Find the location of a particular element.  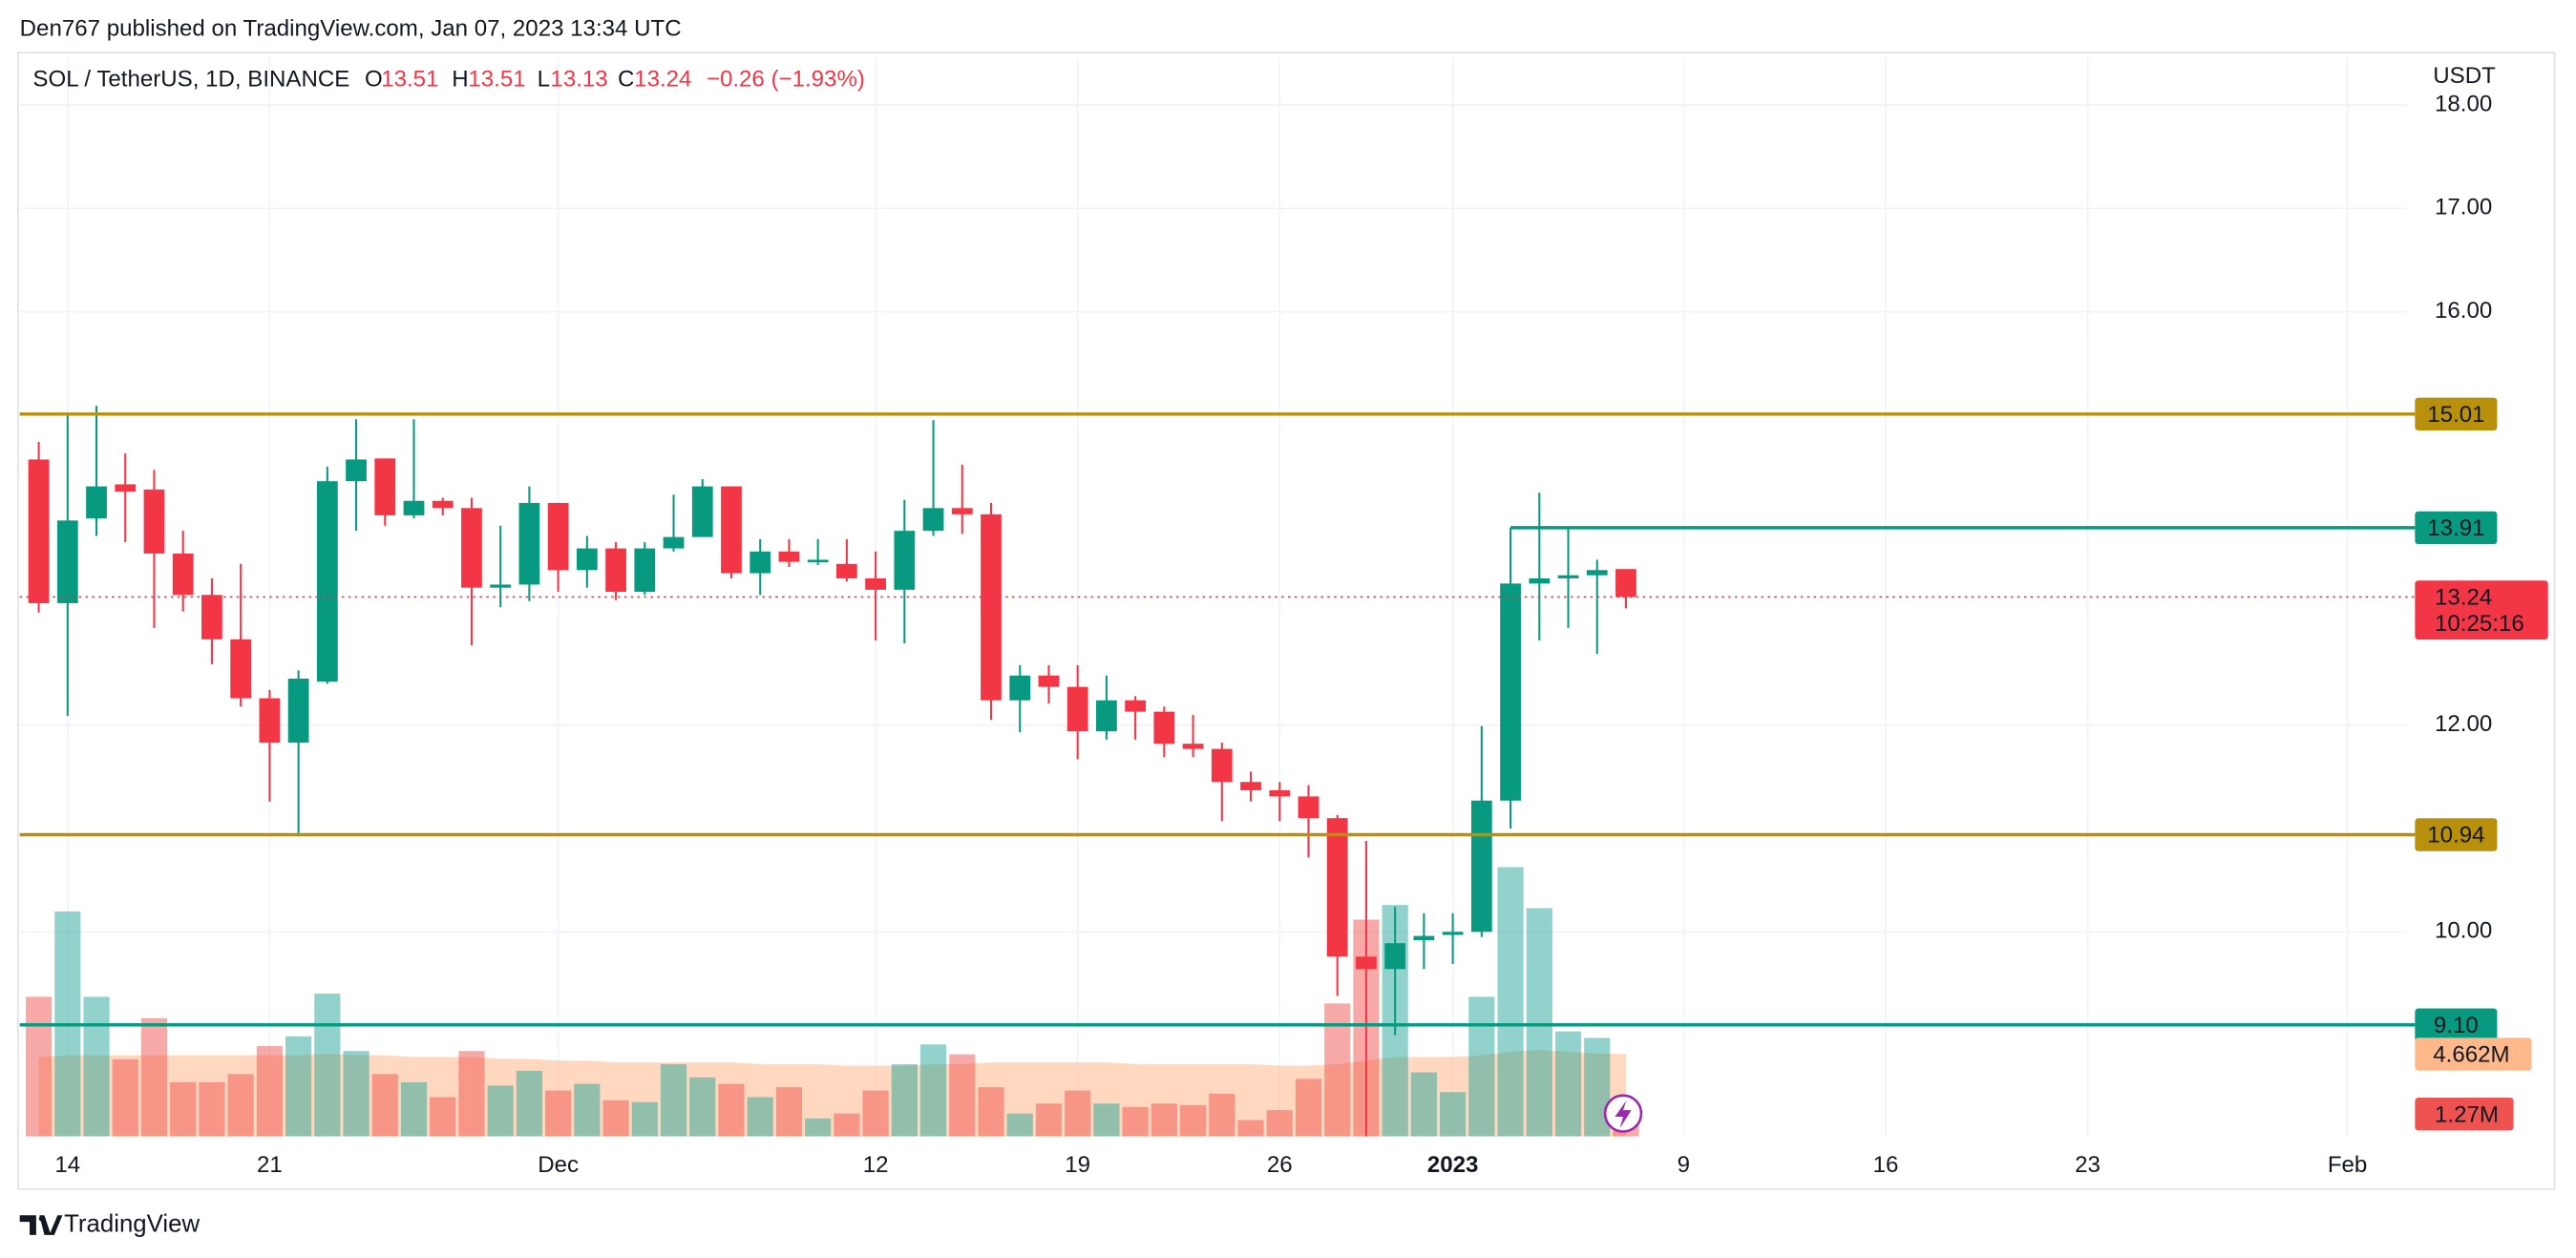

volume-ma-label-box is located at coordinates (2473, 1055).